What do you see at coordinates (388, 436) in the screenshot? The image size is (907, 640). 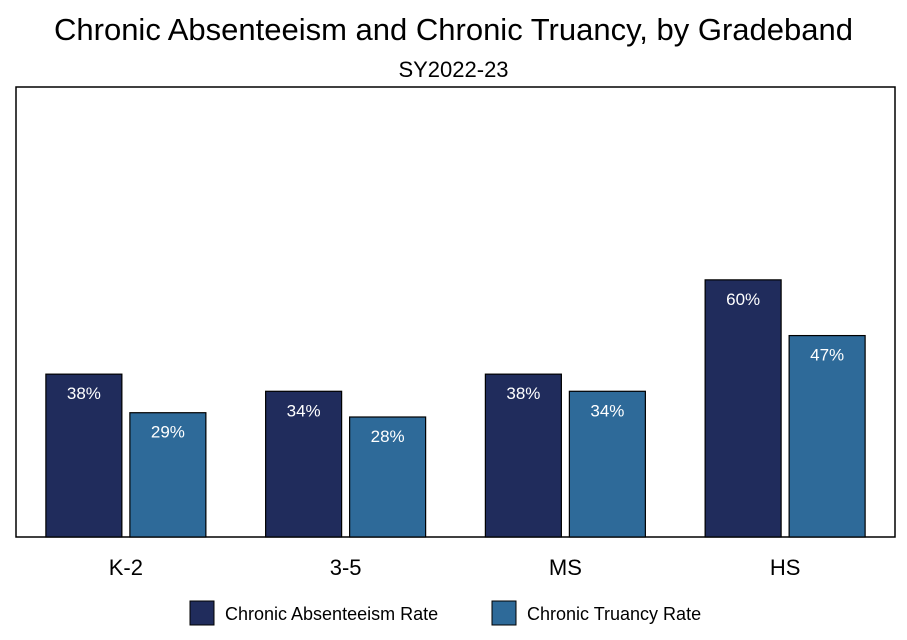 I see `data-label: 28%` at bounding box center [388, 436].